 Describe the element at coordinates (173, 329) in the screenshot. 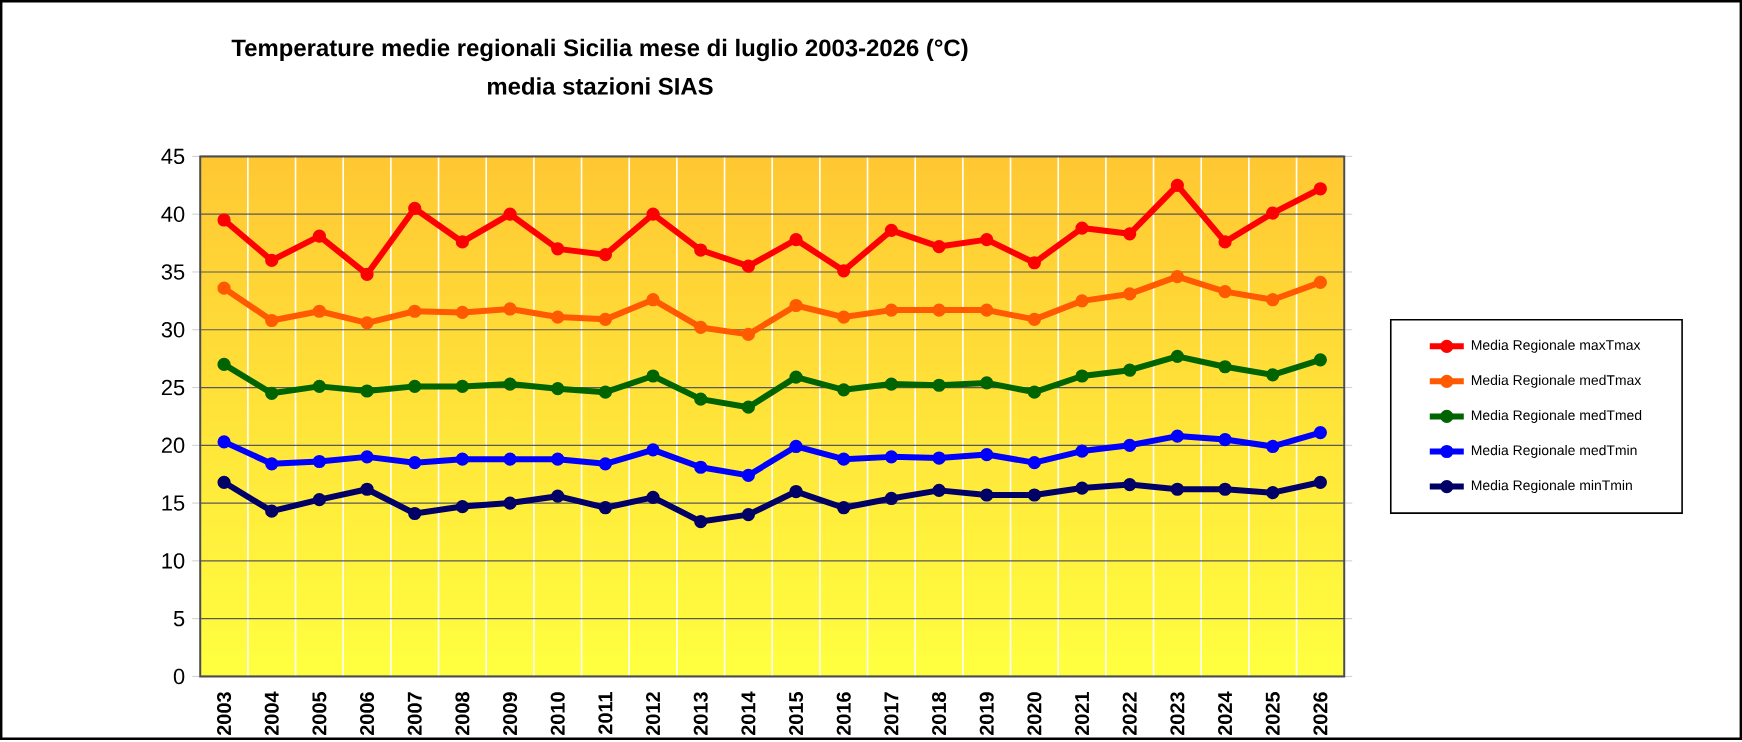

I see `y-tick-label: 30` at that location.